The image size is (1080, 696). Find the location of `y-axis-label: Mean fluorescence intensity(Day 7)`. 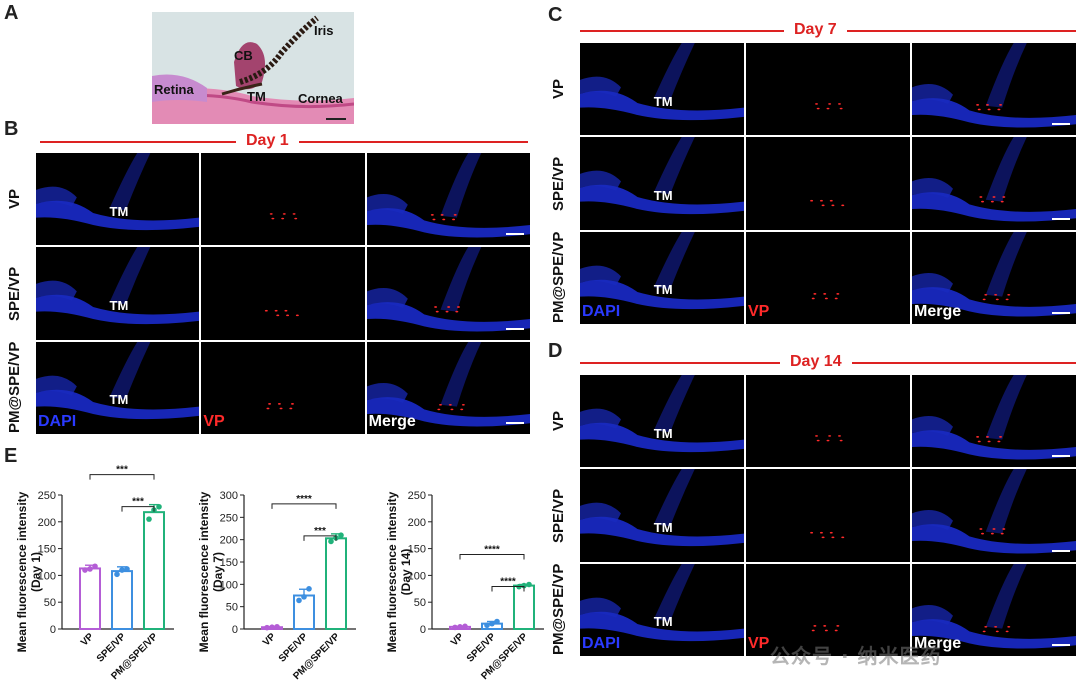

y-axis-label: Mean fluorescence intensity(Day 7) is located at coordinates (211, 571).